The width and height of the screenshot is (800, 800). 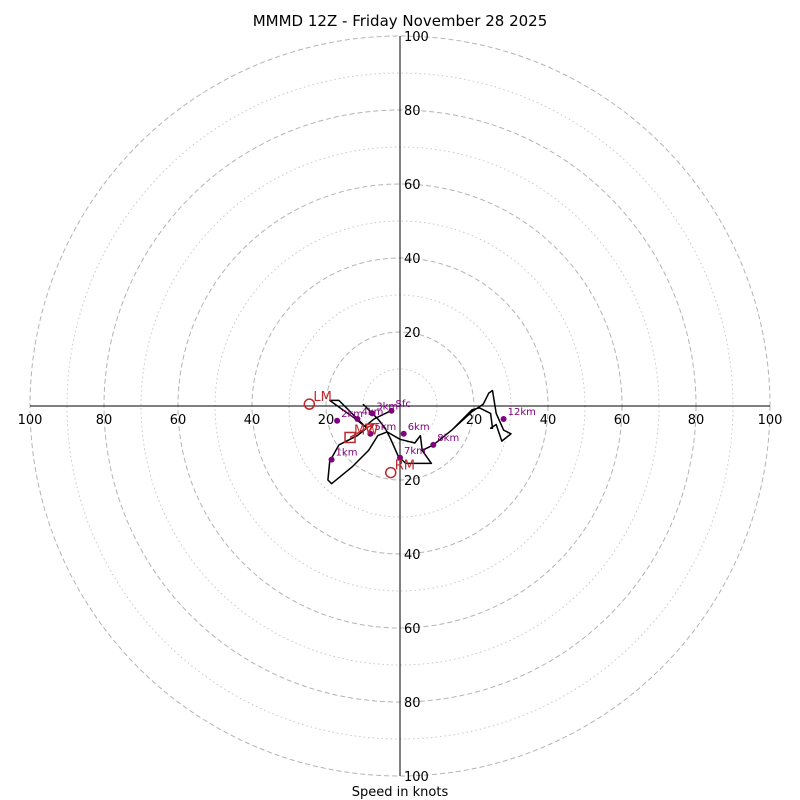 I want to click on storm-motion-label: MW, so click(x=366, y=430).